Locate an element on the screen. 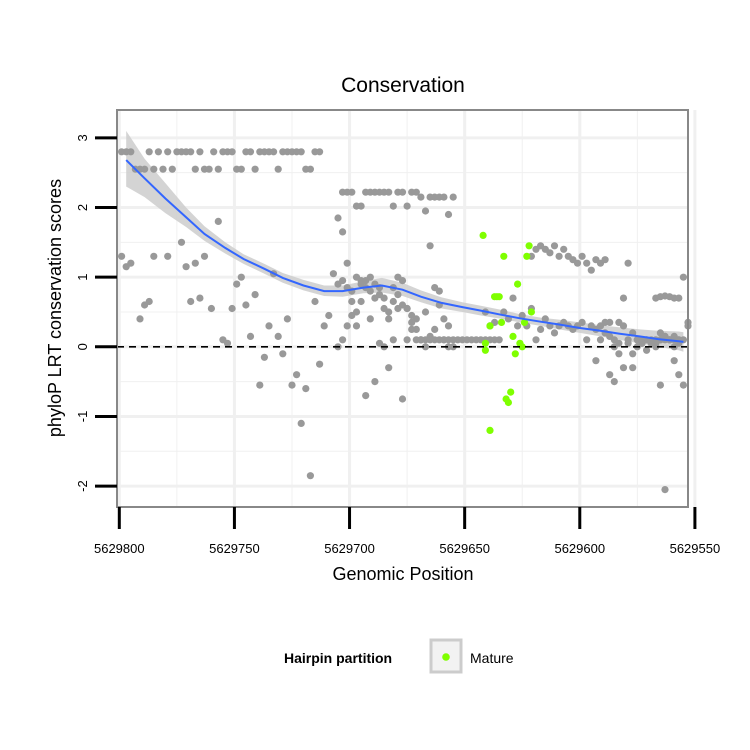 The image size is (750, 750). x-axis-title: Genomic Position is located at coordinates (402, 574).